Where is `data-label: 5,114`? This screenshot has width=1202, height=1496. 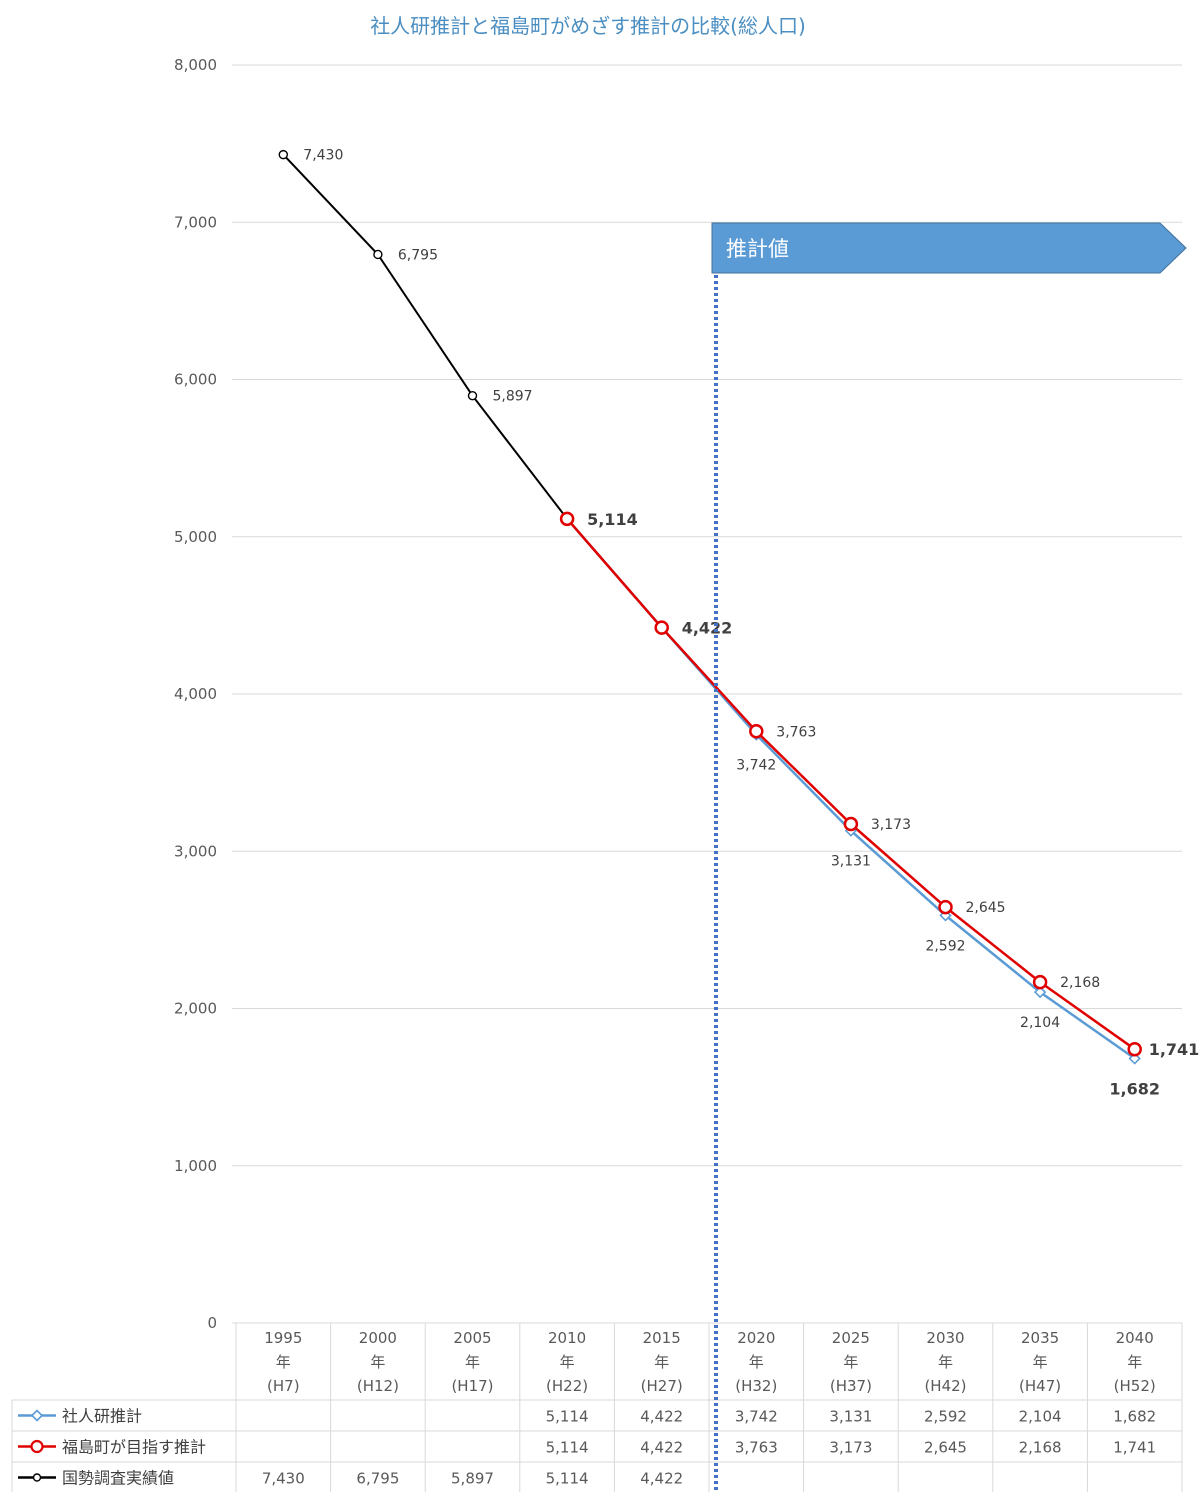
data-label: 5,114 is located at coordinates (612, 519).